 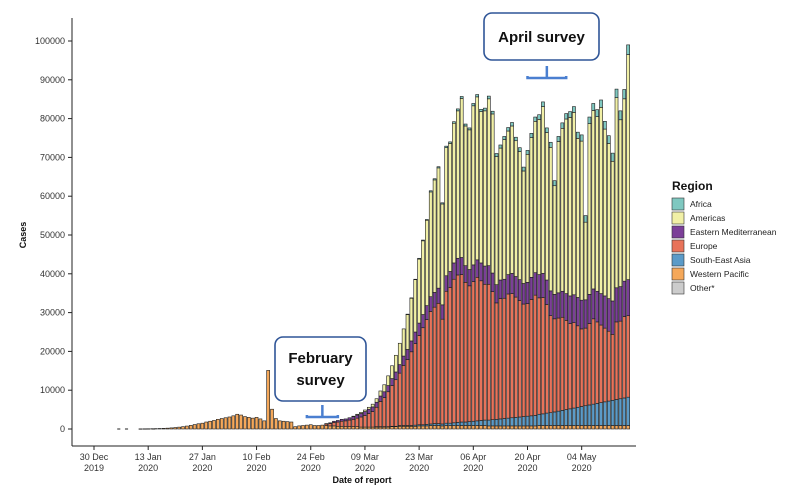 What do you see at coordinates (52, 390) in the screenshot?
I see `y-tick-label: 10000` at bounding box center [52, 390].